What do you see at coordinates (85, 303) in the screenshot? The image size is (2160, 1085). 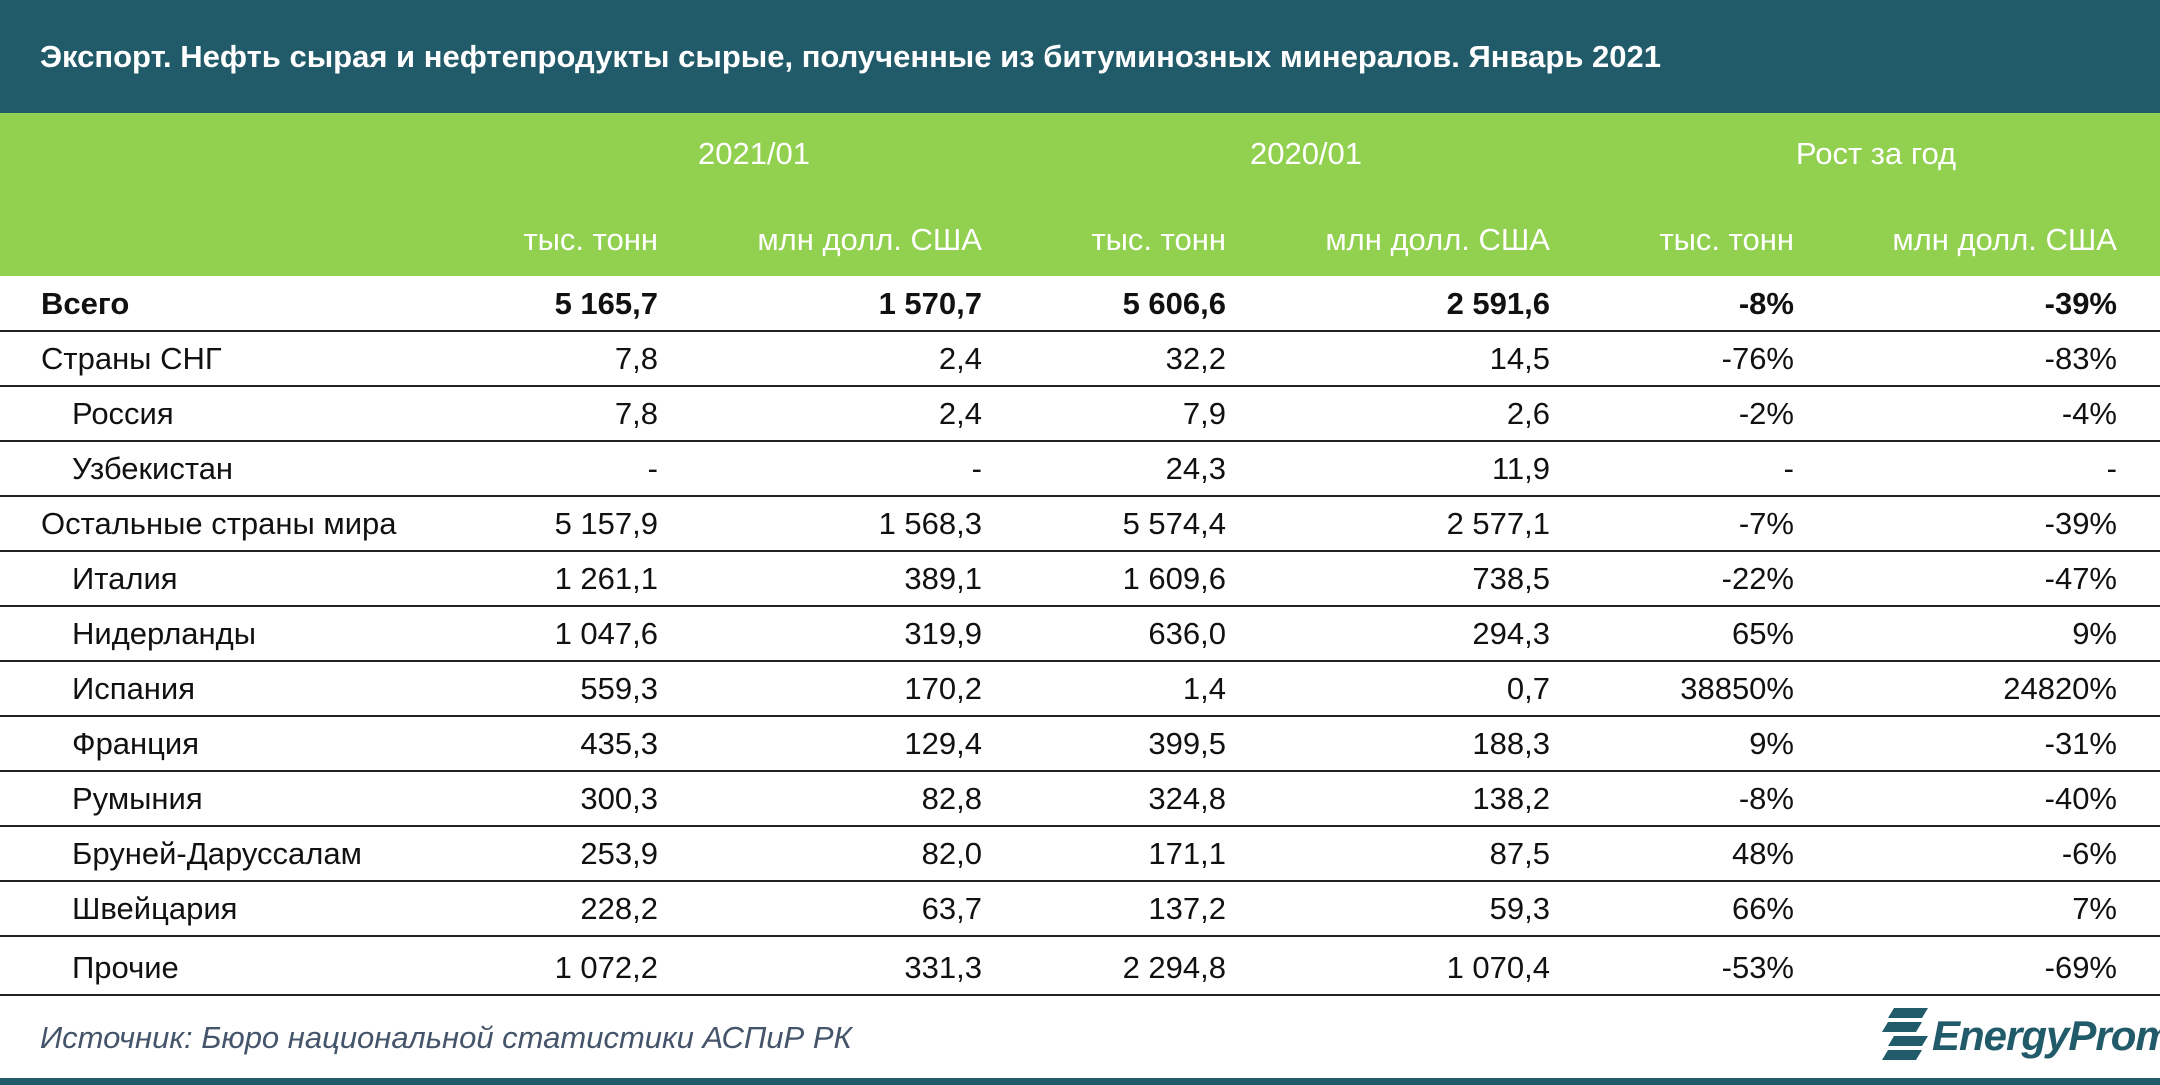 I see `row-label: Всего` at bounding box center [85, 303].